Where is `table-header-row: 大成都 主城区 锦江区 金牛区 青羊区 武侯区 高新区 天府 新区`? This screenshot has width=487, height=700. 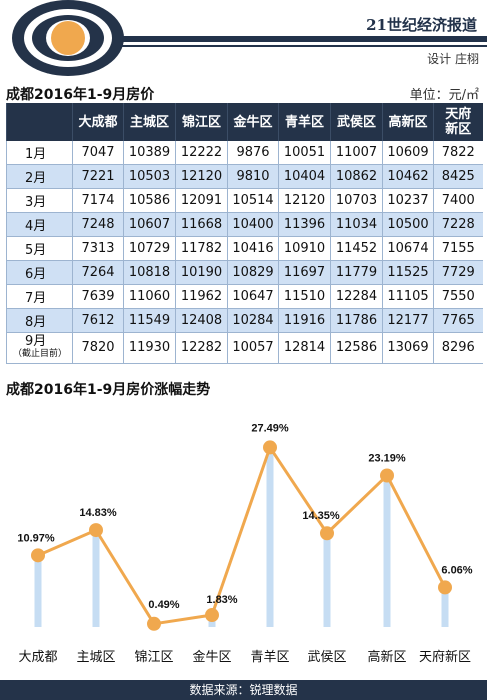
table-header-row: 大成都 主城区 锦江区 金牛区 青羊区 武侯区 高新区 天府 新区 is located at coordinates (244, 122).